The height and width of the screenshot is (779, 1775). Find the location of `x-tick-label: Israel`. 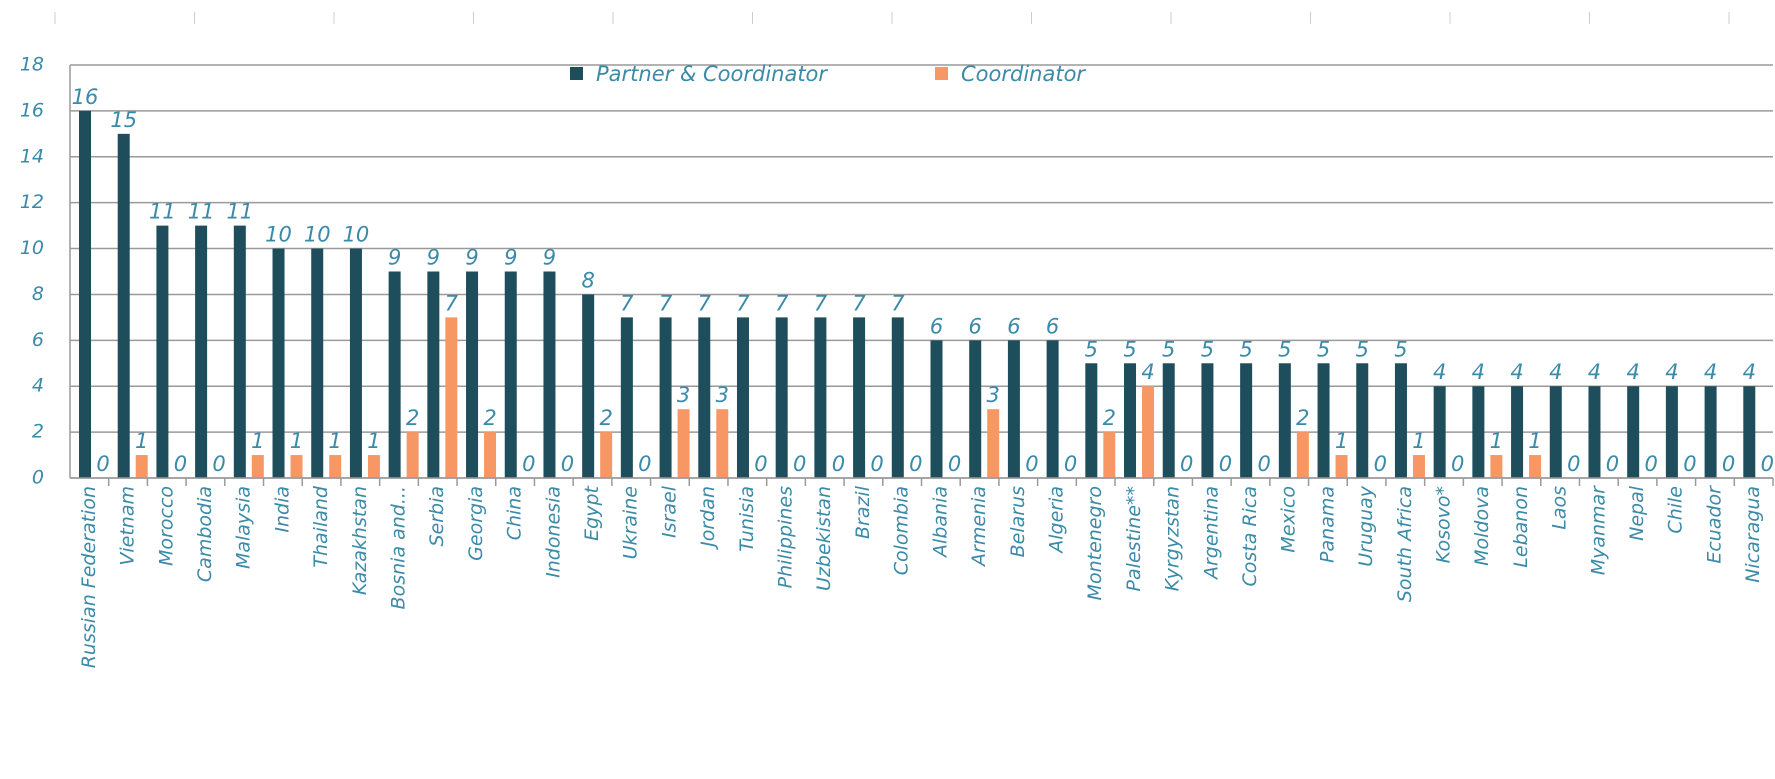

x-tick-label: Israel is located at coordinates (669, 511).